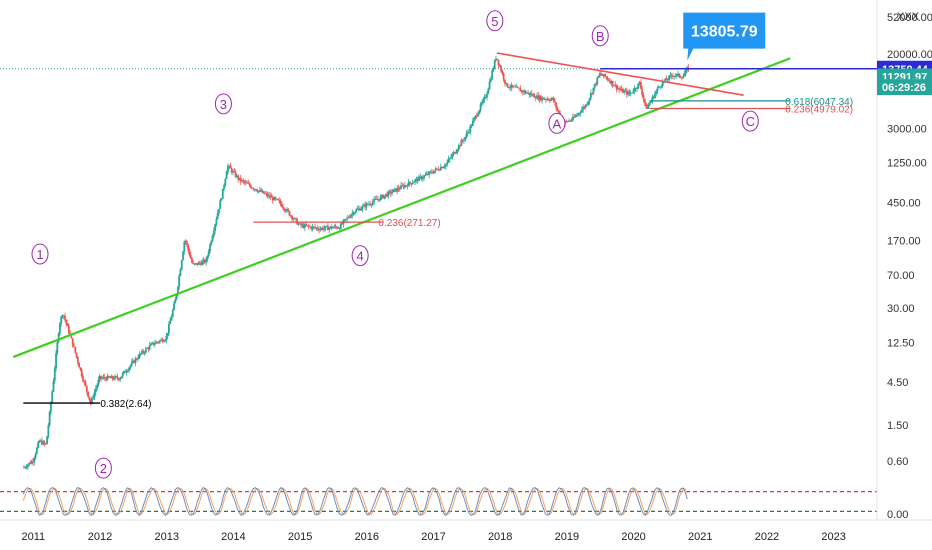 This screenshot has height=550, width=932. Describe the element at coordinates (557, 123) in the screenshot. I see `wave-label-text: A` at that location.